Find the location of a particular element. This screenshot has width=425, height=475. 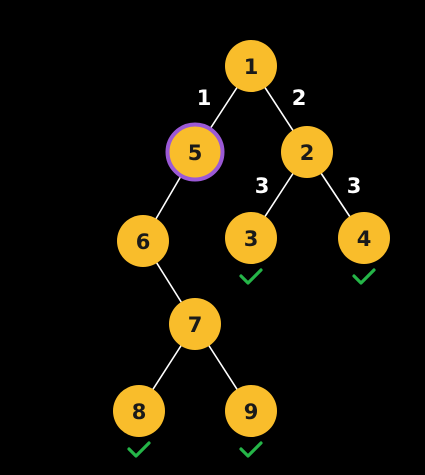

node-5: 5 is located at coordinates (195, 152).